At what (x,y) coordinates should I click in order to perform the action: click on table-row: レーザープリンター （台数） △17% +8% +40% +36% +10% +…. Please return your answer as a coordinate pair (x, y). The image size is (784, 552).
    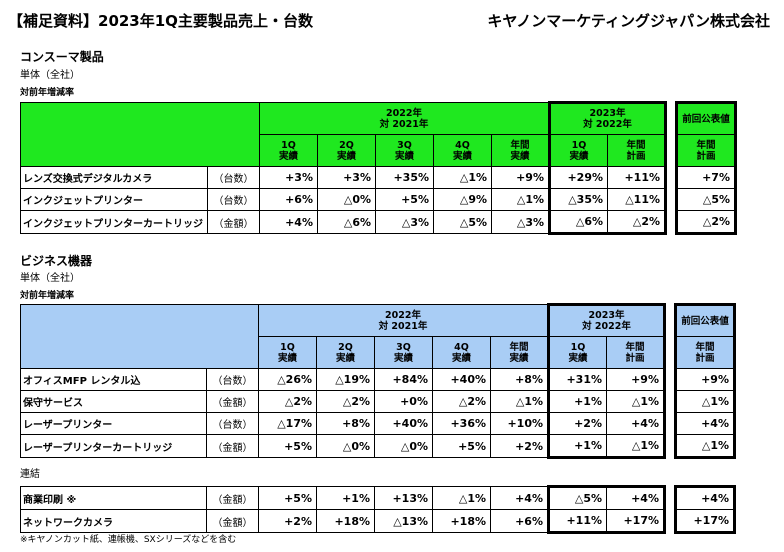
    Looking at the image, I should click on (378, 423).